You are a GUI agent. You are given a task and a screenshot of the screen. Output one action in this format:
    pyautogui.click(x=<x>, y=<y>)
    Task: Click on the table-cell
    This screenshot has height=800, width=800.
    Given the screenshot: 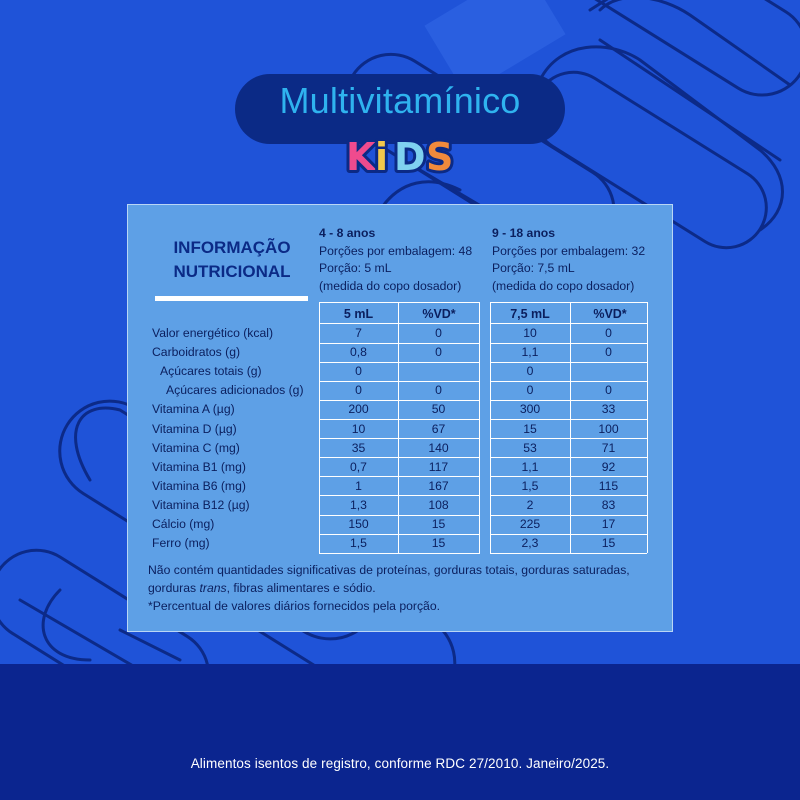 What is the action you would take?
    pyautogui.click(x=608, y=371)
    